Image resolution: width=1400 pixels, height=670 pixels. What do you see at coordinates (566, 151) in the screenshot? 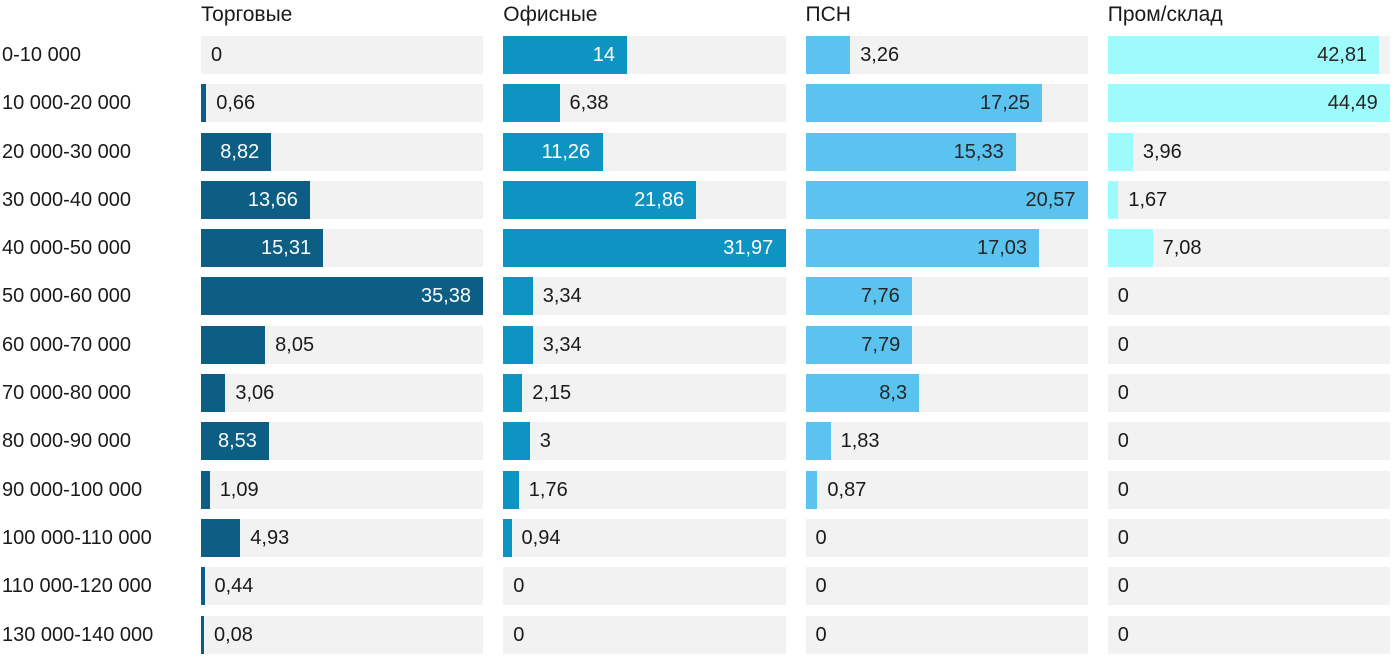
I see `value-label: 11,26` at bounding box center [566, 151].